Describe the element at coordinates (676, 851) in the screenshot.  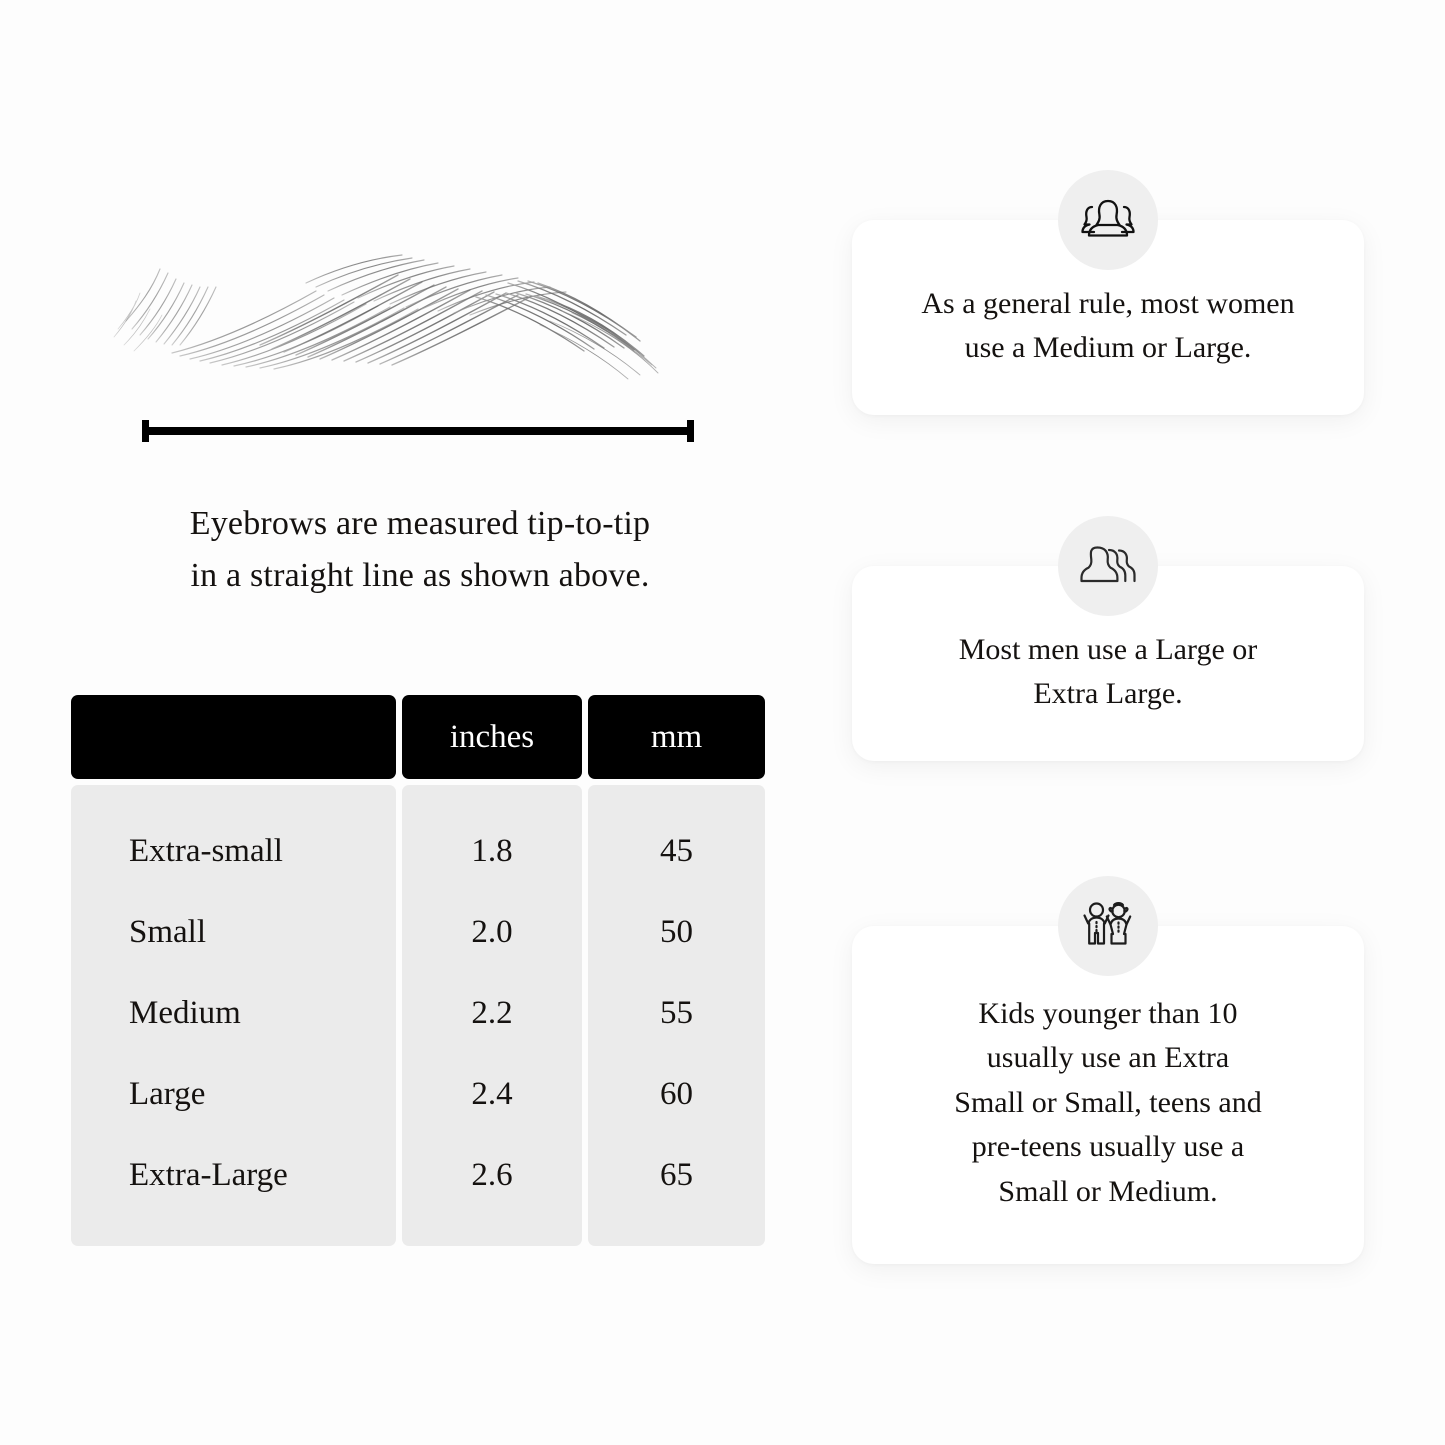
I see `table-cell-mm: 45` at that location.